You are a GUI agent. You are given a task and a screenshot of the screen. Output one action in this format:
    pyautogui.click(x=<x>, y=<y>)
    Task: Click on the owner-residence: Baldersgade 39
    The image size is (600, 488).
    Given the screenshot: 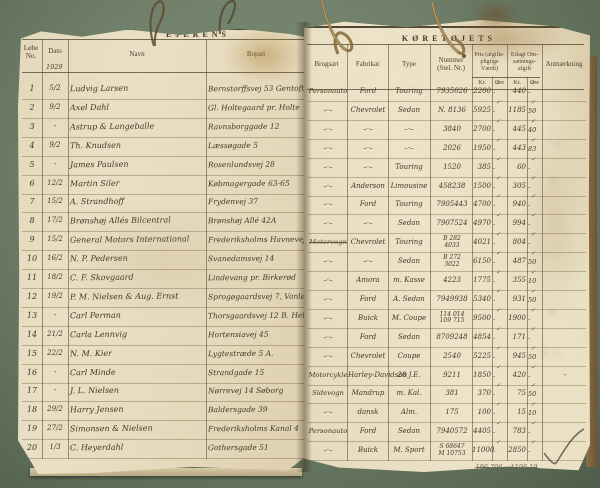 What is the action you would take?
    pyautogui.click(x=237, y=410)
    